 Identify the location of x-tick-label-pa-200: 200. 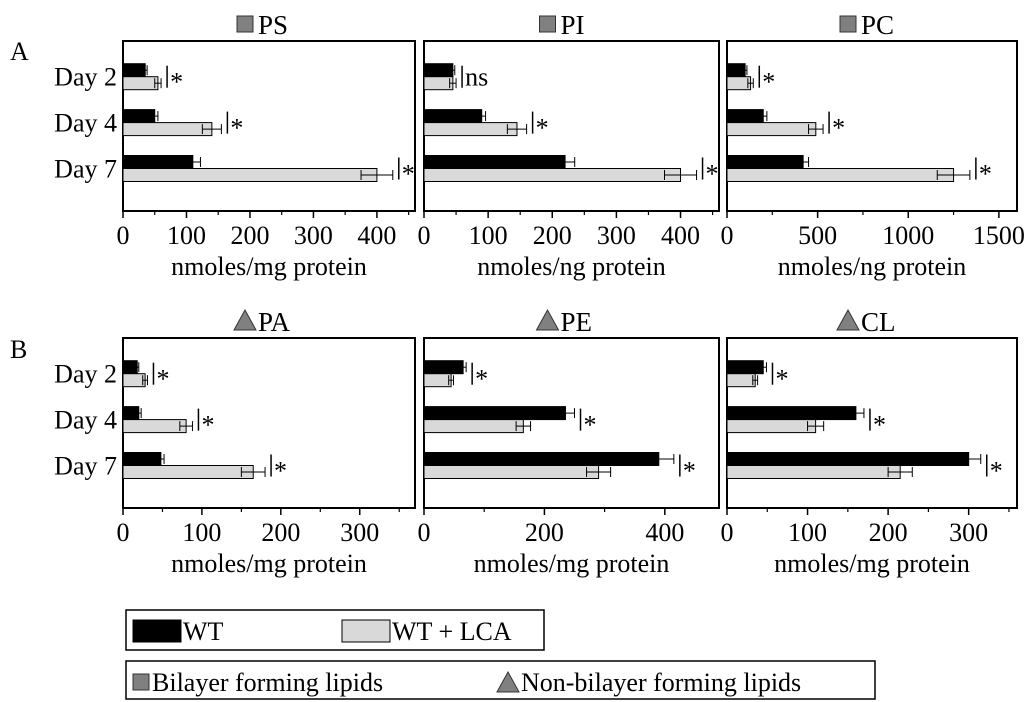
(280, 532).